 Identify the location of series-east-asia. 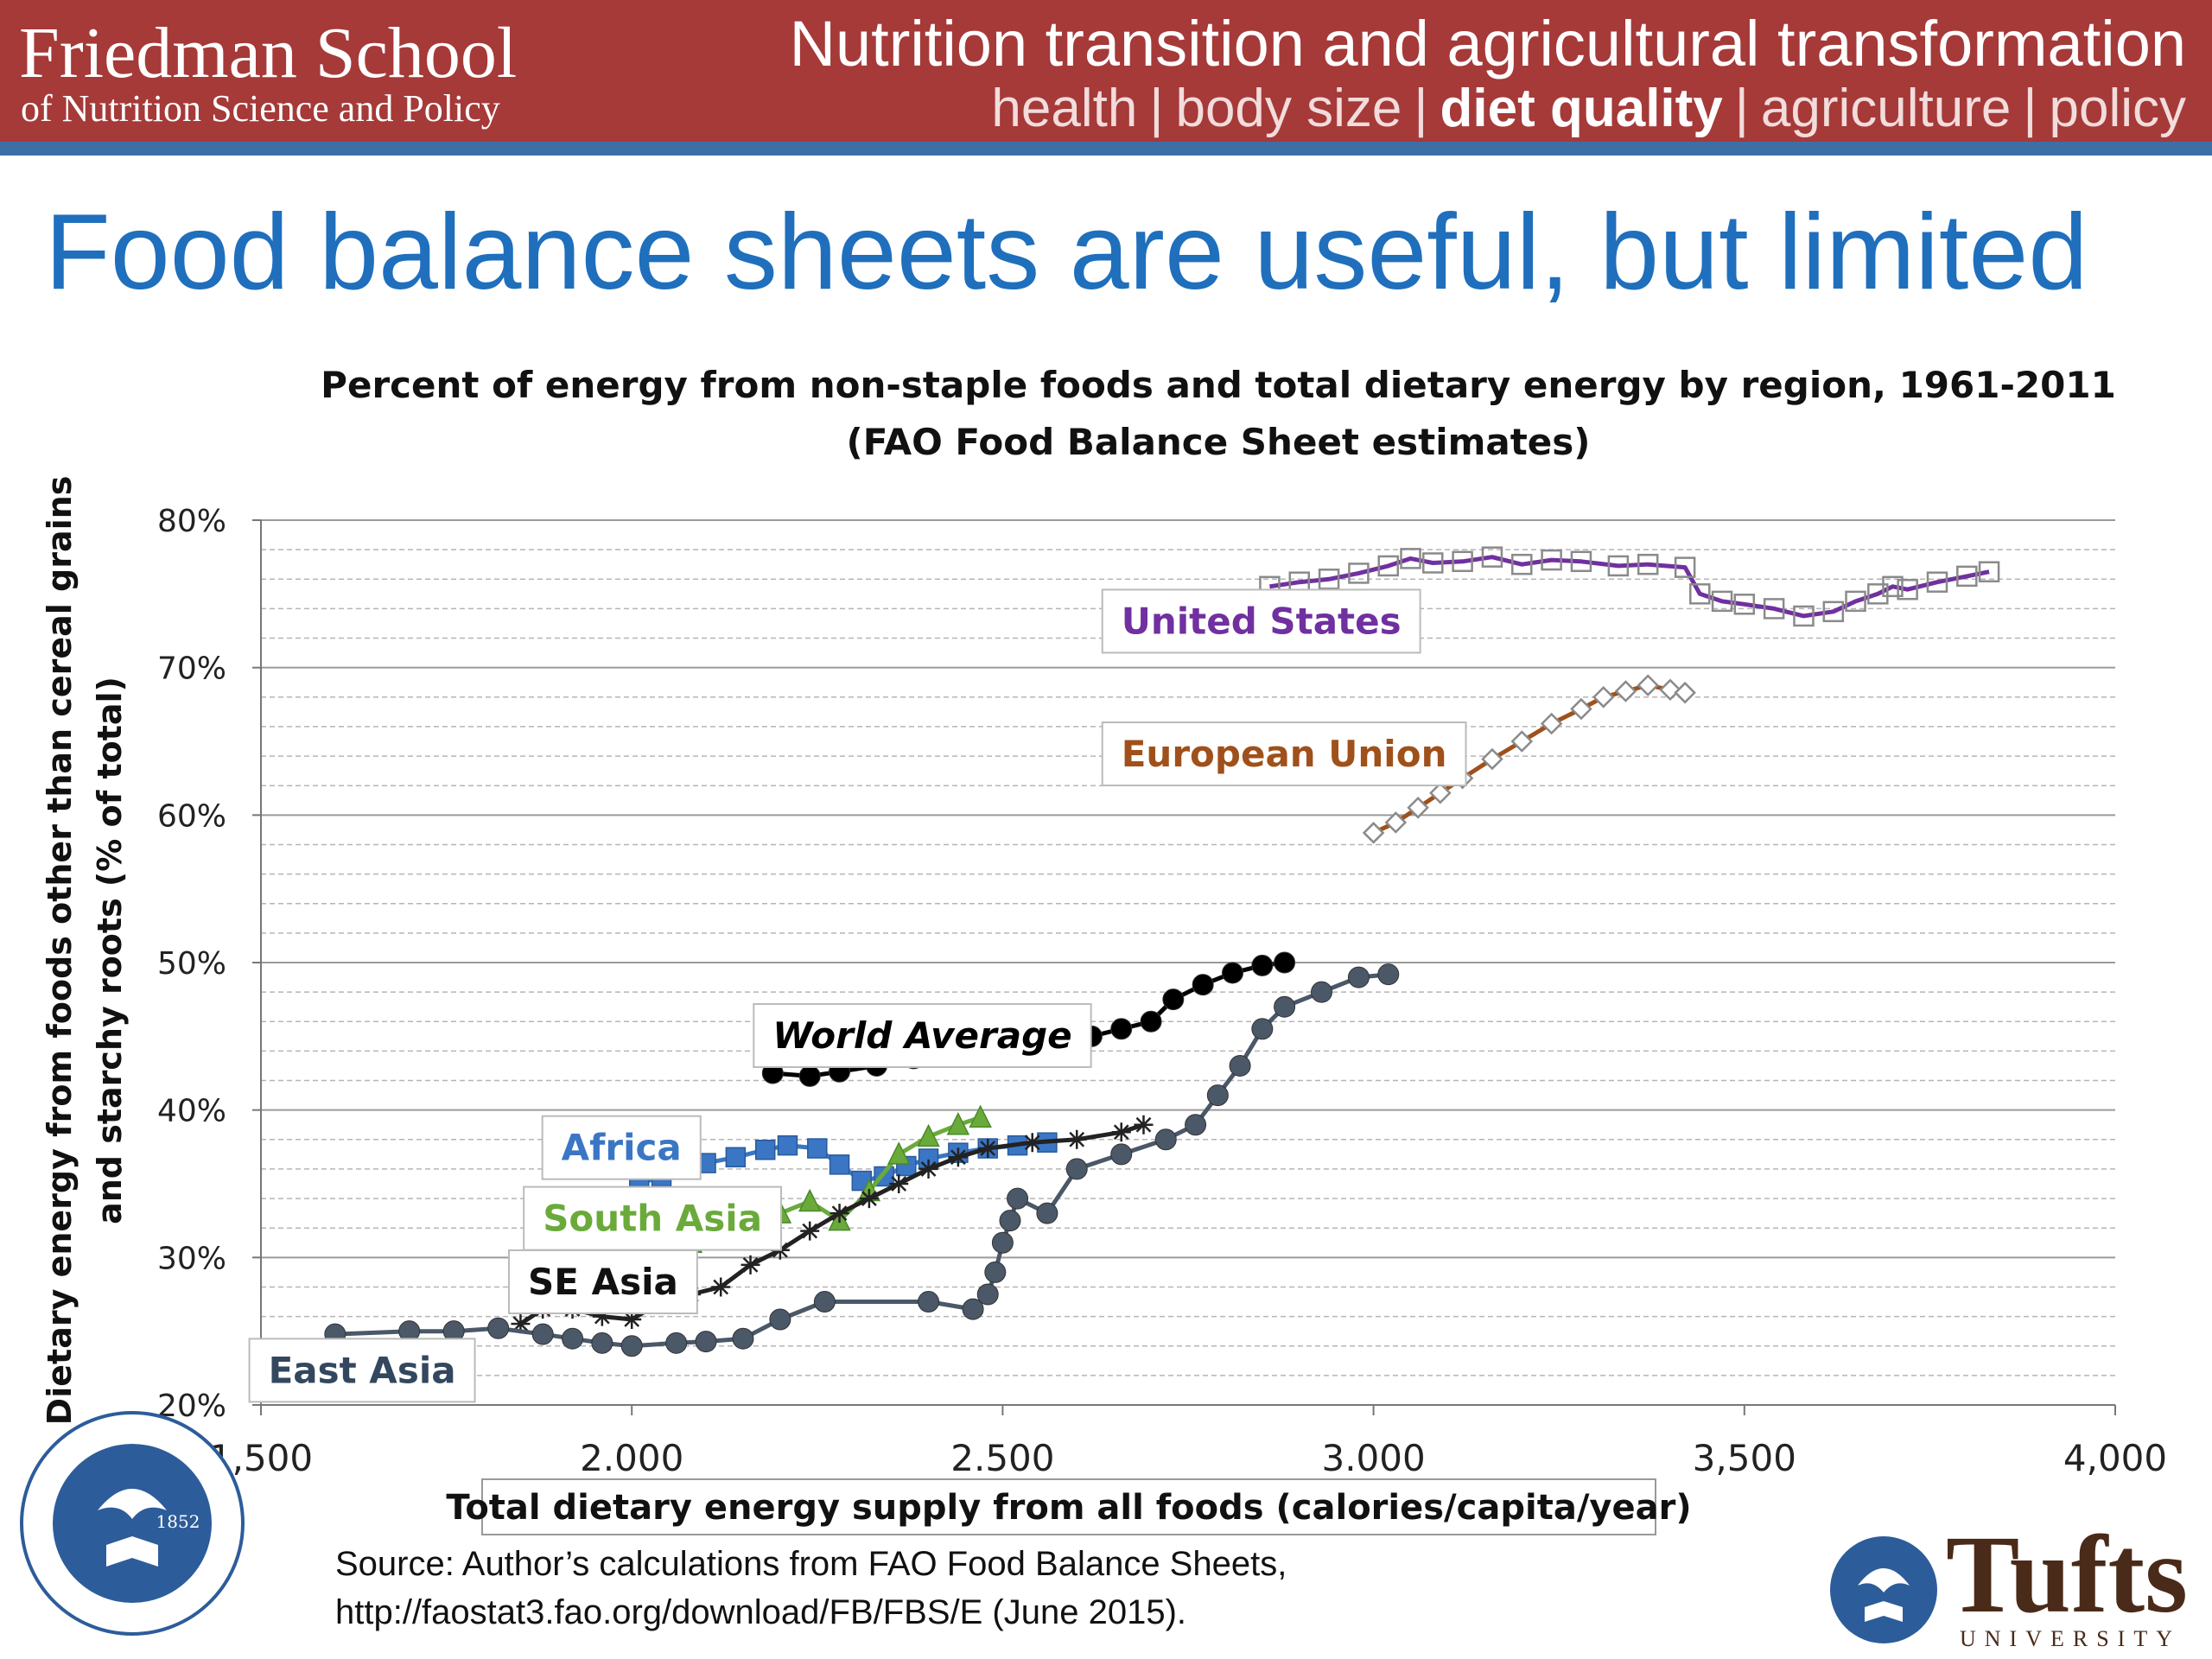
(862, 1160).